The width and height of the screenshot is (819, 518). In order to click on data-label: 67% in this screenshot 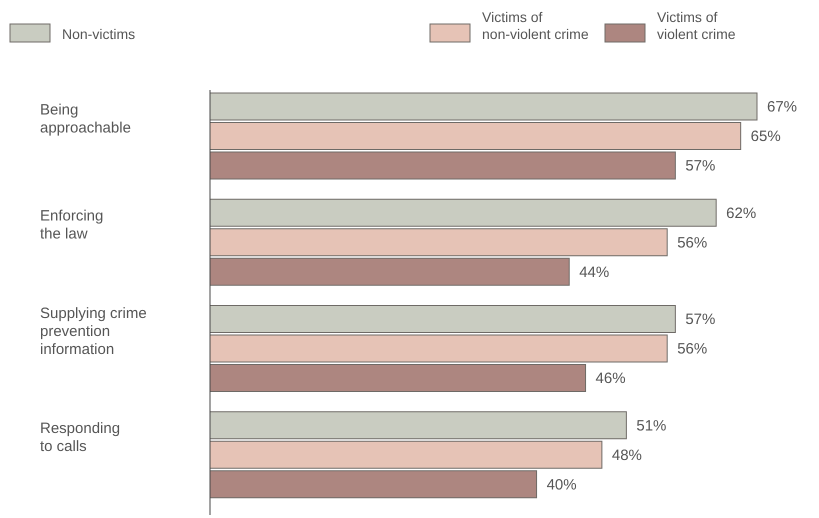, I will do `click(782, 107)`.